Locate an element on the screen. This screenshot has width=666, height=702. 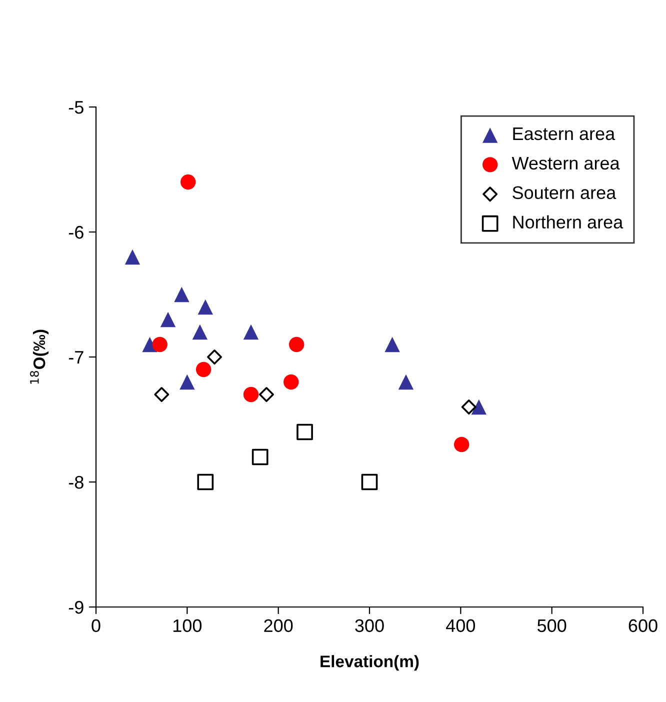
y-tick-label: -6 is located at coordinates (76, 232).